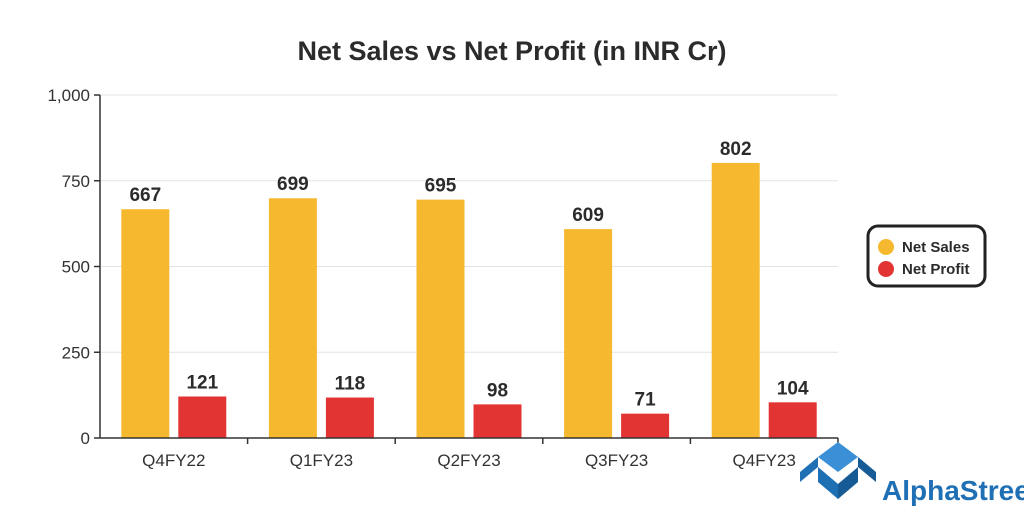  I want to click on alphastreet-logo-icon, so click(838, 470).